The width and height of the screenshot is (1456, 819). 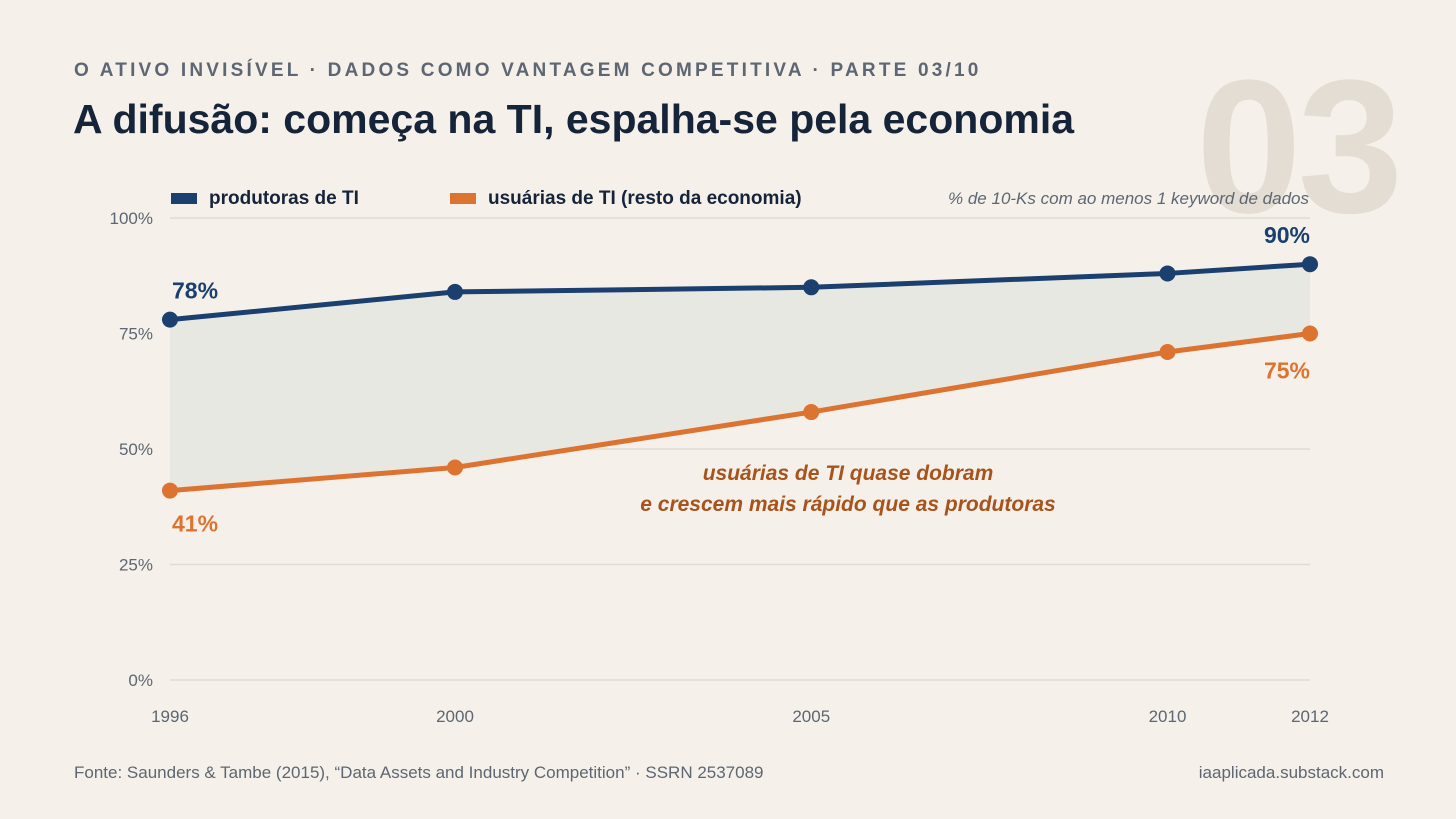 What do you see at coordinates (284, 198) in the screenshot?
I see `legend-label-producers: produtoras de TI` at bounding box center [284, 198].